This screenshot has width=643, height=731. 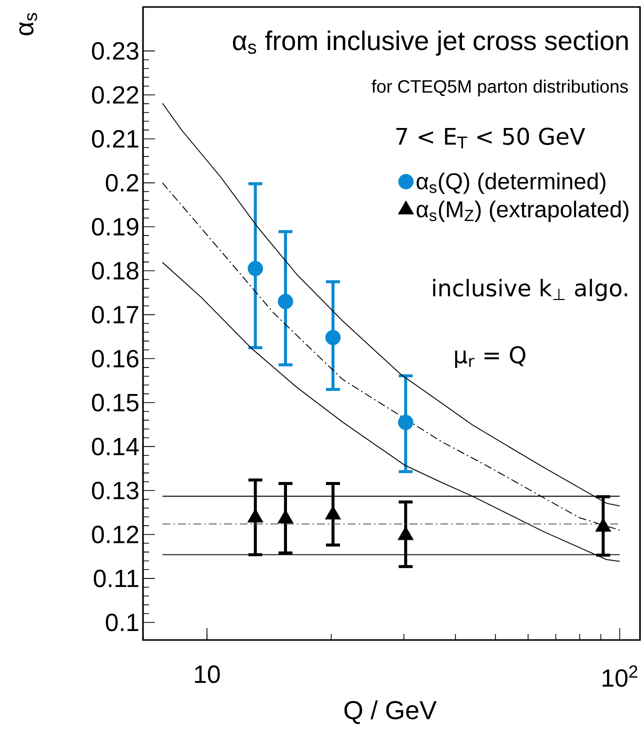 What do you see at coordinates (490, 357) in the screenshot?
I see `annotation: μ$_{r}$ = Q` at bounding box center [490, 357].